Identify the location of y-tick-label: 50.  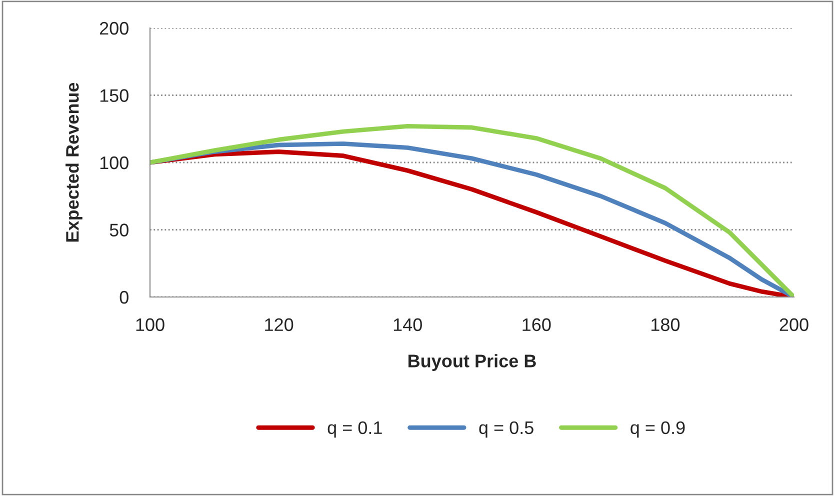
(119, 230).